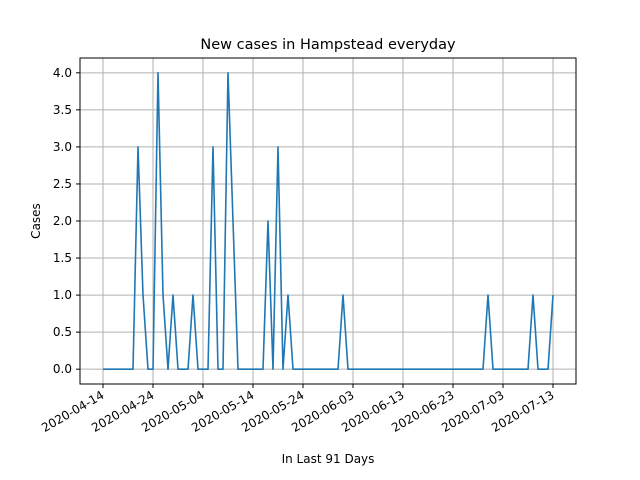 This screenshot has width=640, height=480. What do you see at coordinates (62, 295) in the screenshot?
I see `y-tick-label: 1.0` at bounding box center [62, 295].